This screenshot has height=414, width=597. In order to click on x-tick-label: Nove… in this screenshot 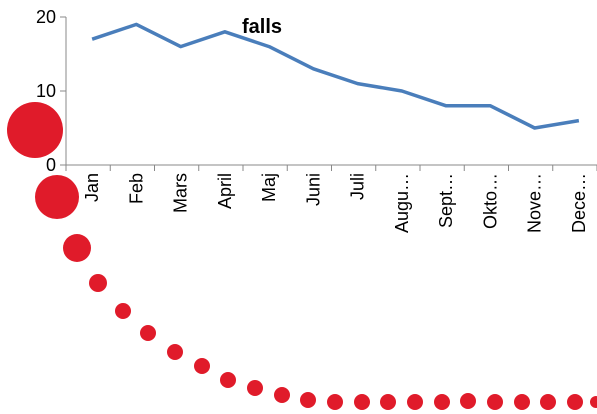, I will do `click(535, 203)`.